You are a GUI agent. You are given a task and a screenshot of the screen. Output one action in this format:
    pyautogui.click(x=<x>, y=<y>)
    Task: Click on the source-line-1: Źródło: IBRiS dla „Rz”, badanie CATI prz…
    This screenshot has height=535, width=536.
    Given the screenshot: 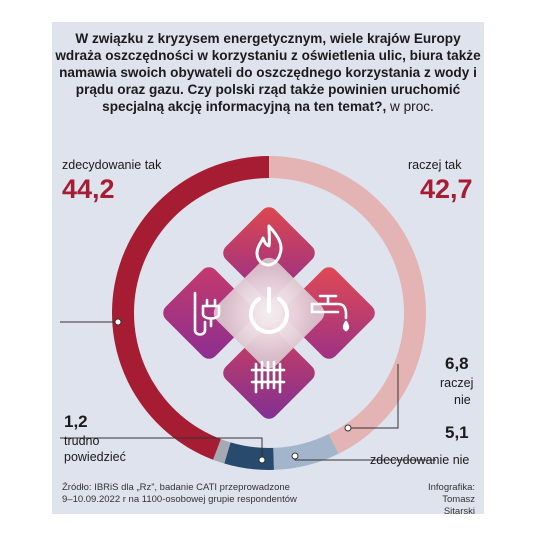 What is the action you would take?
    pyautogui.click(x=176, y=487)
    